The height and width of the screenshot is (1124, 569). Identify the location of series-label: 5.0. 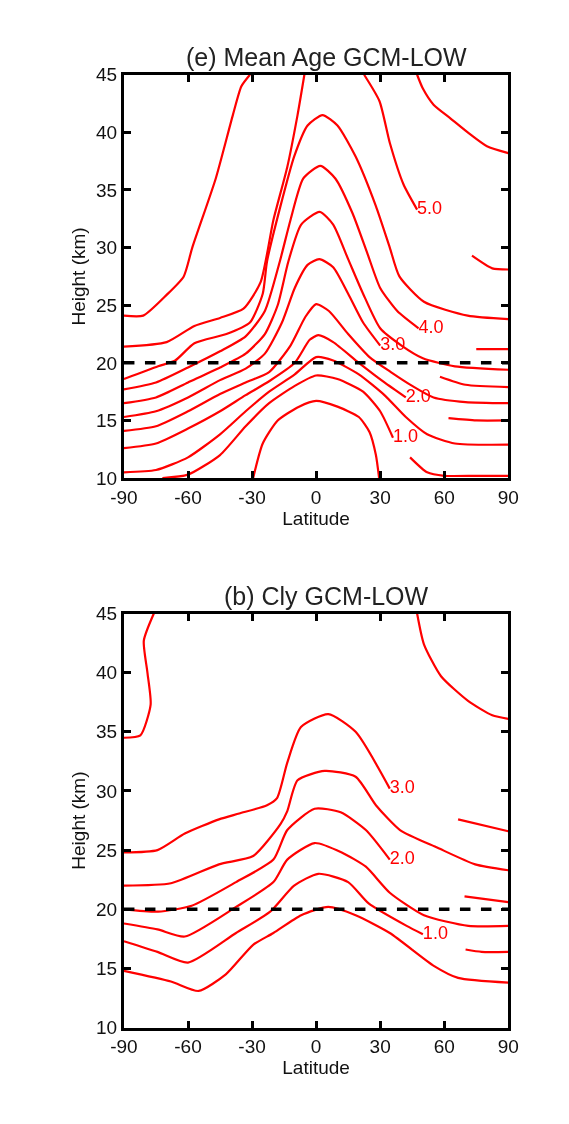
(430, 208).